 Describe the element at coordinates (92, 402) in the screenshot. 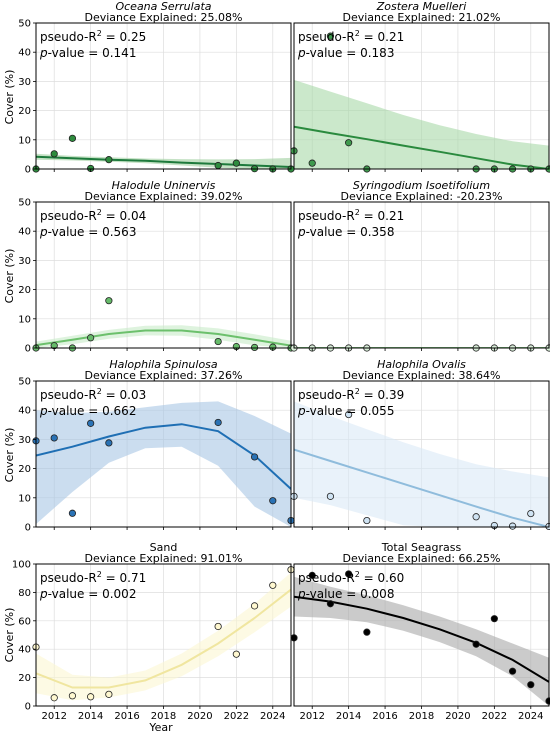

I see `stats-annotation: pseudo-R2 = 0.03 p-value = 0.662` at that location.